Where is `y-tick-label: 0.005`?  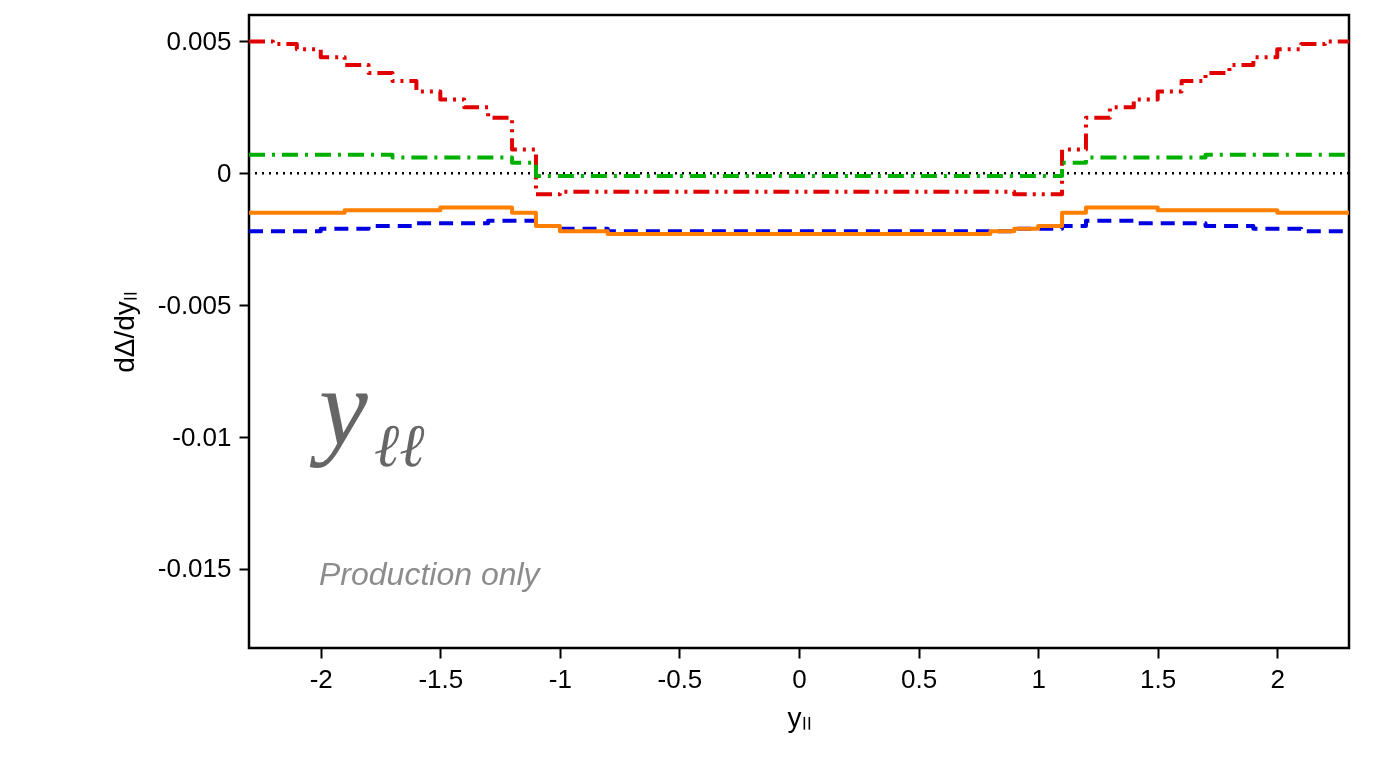 y-tick-label: 0.005 is located at coordinates (199, 40).